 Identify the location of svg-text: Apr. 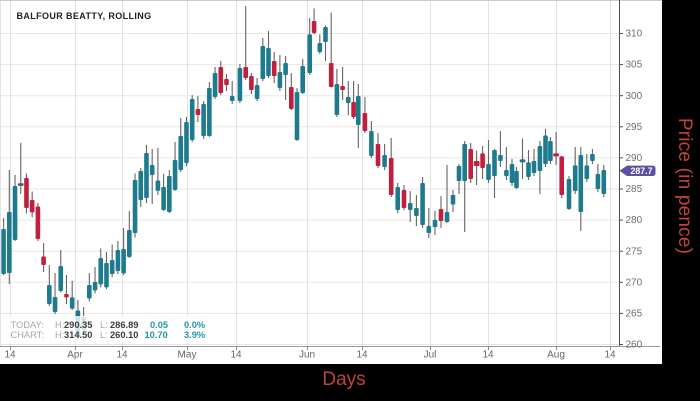
(75, 355).